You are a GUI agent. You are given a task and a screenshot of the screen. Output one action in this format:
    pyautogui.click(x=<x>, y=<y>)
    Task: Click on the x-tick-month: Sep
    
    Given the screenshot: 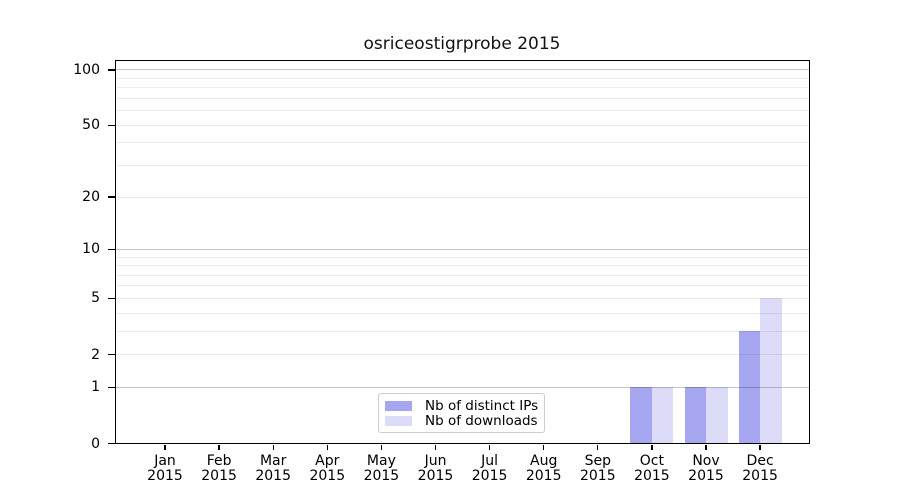 What is the action you would take?
    pyautogui.click(x=597, y=460)
    